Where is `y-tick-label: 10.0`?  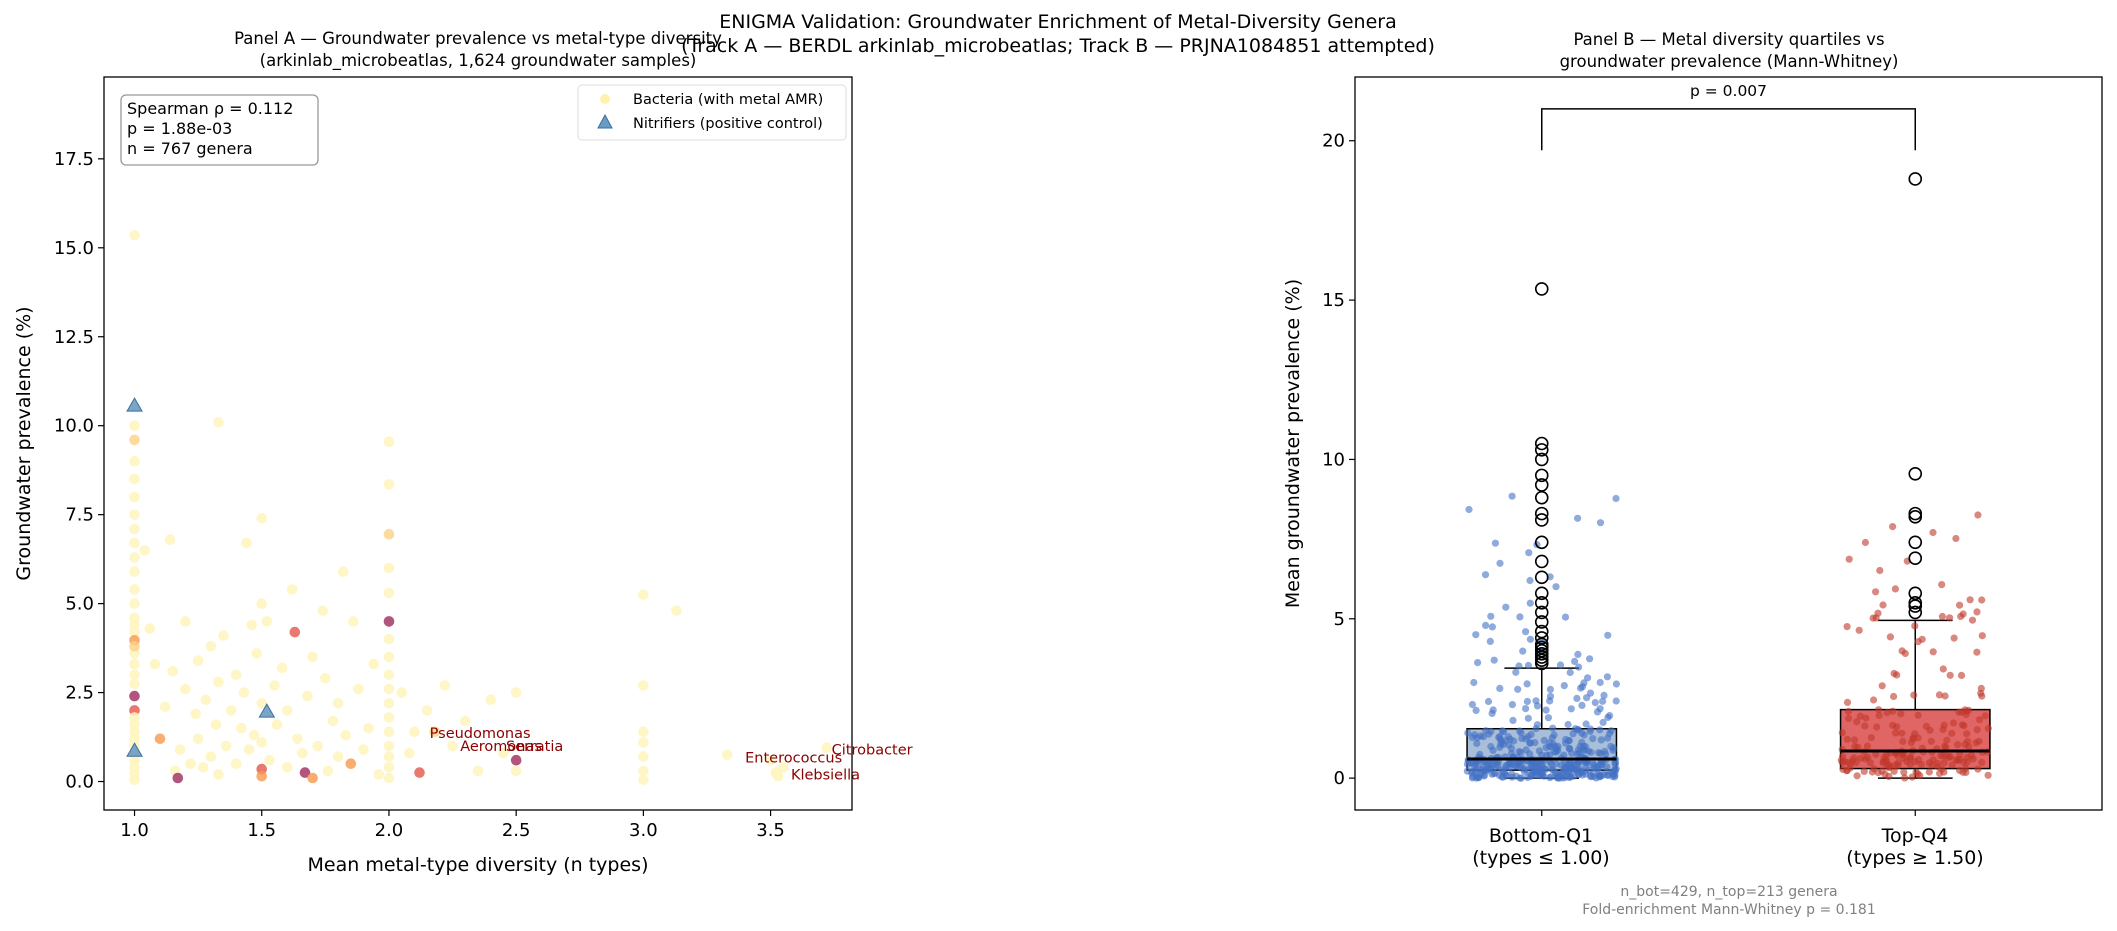 y-tick-label: 10.0 is located at coordinates (74, 426).